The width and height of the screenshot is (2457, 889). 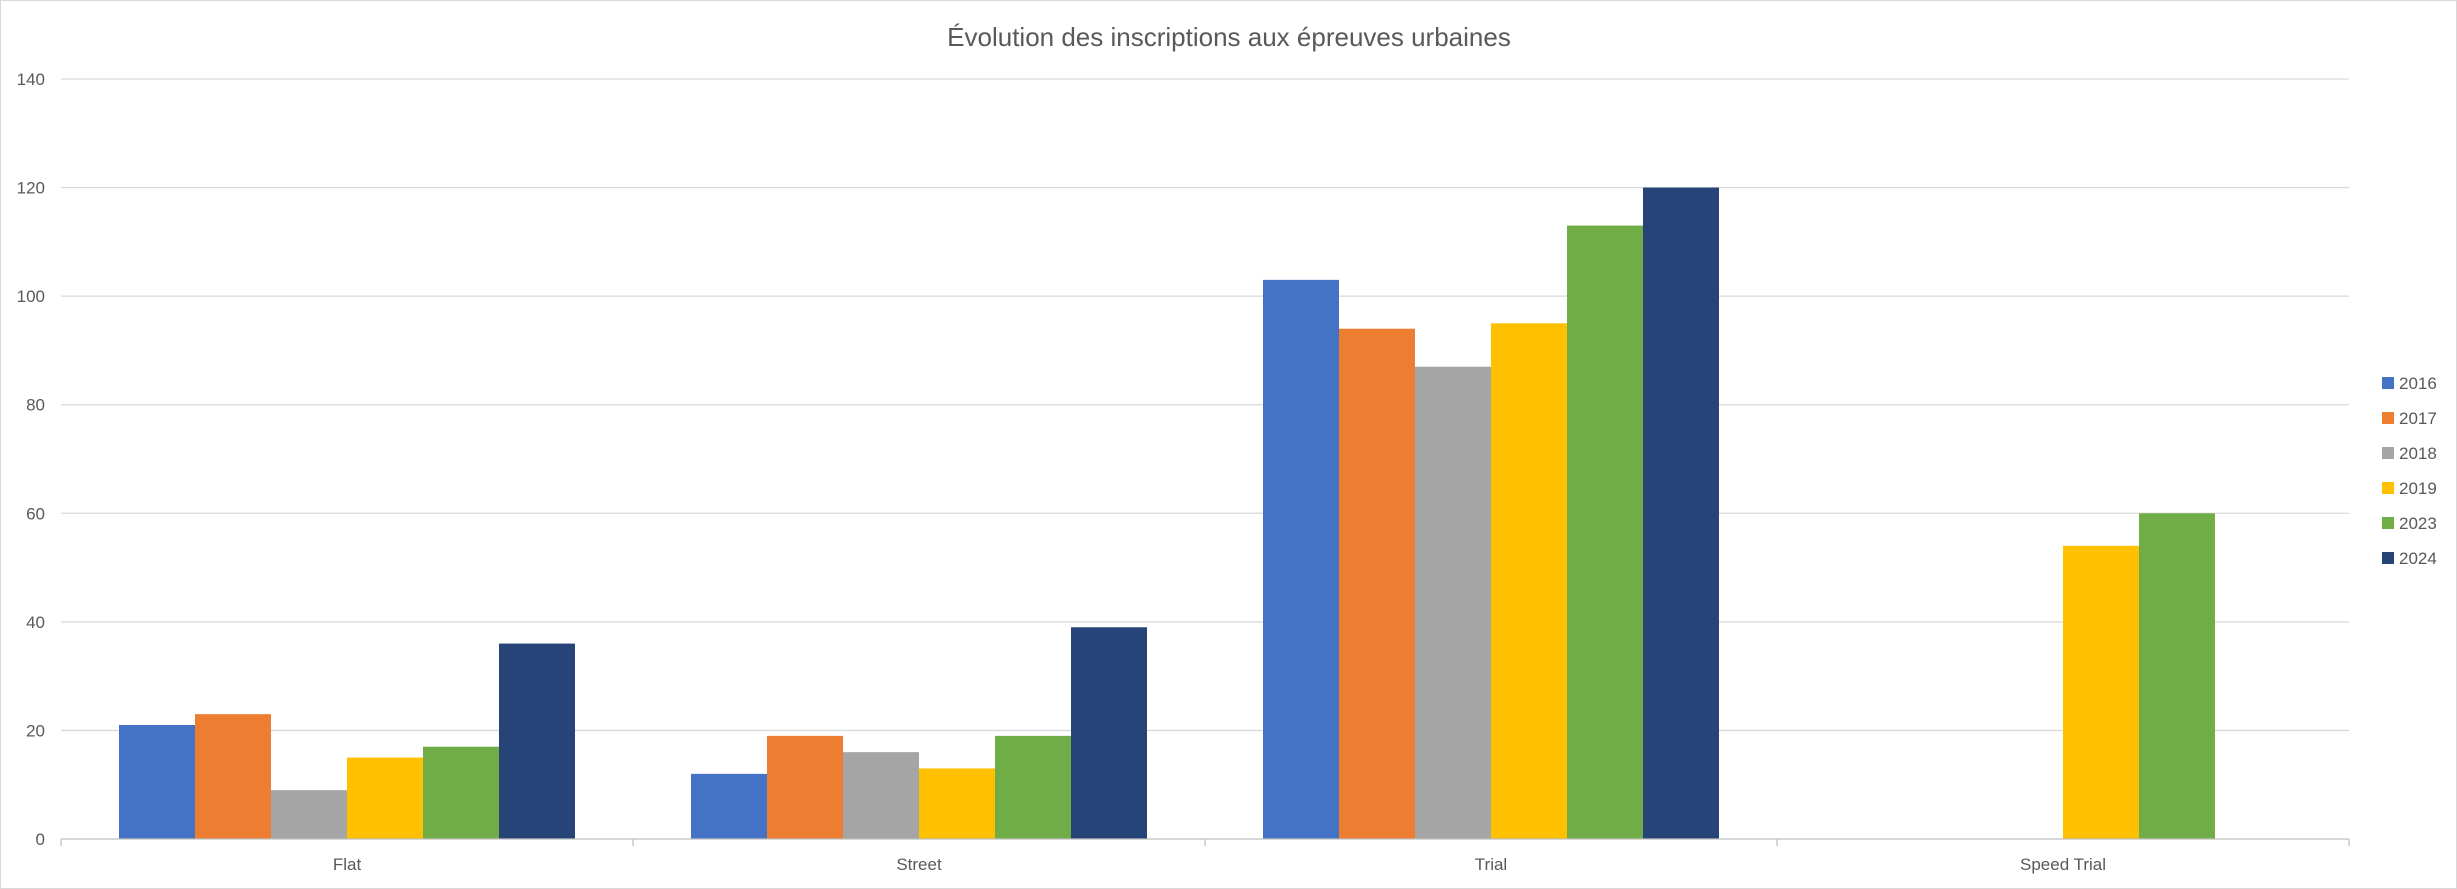 I want to click on bar-2024-trial, so click(x=1681, y=513).